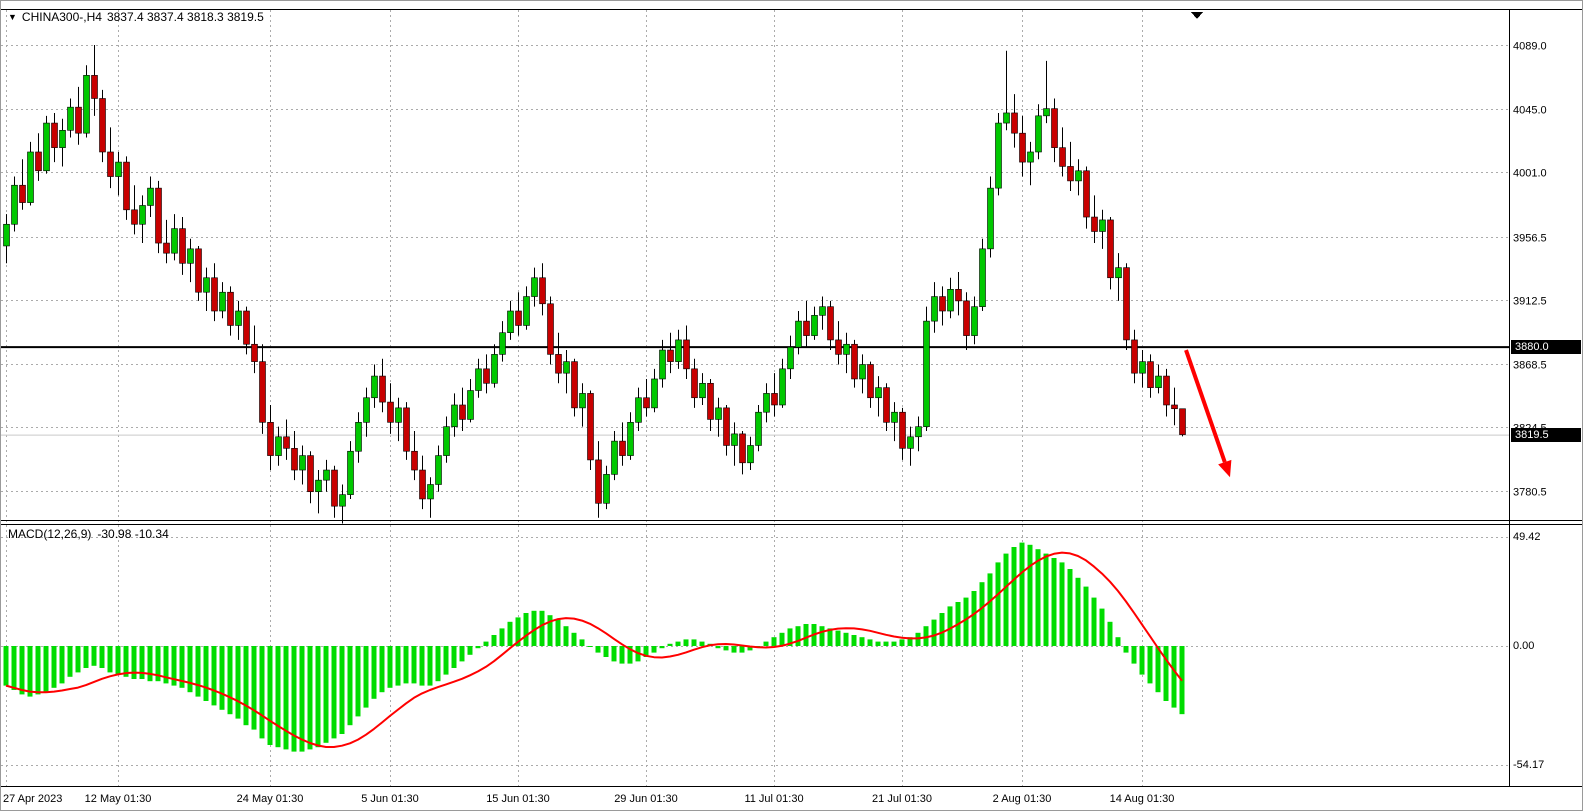 The height and width of the screenshot is (811, 1583). I want to click on trend-arrow-shaft, so click(1205, 406).